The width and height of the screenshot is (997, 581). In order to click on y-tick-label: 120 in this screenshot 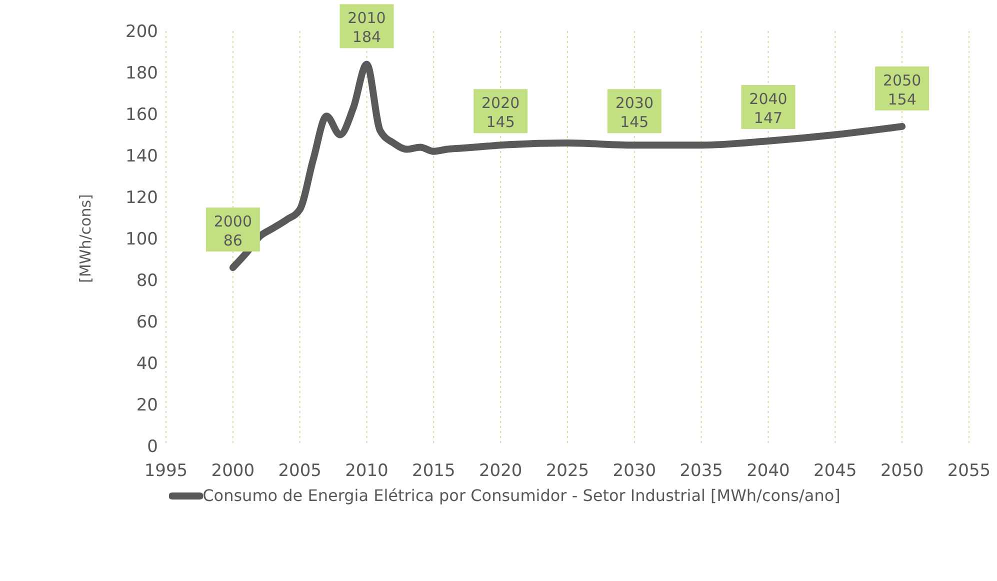, I will do `click(142, 198)`.